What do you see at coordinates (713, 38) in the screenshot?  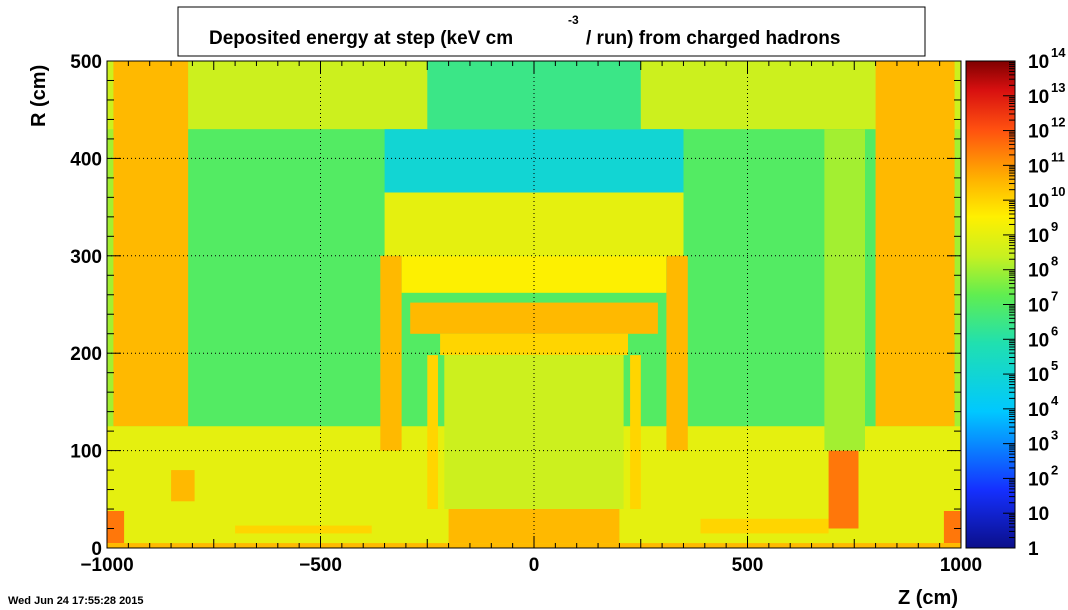 I see `chart-title-rest: / run) from charged hadrons` at bounding box center [713, 38].